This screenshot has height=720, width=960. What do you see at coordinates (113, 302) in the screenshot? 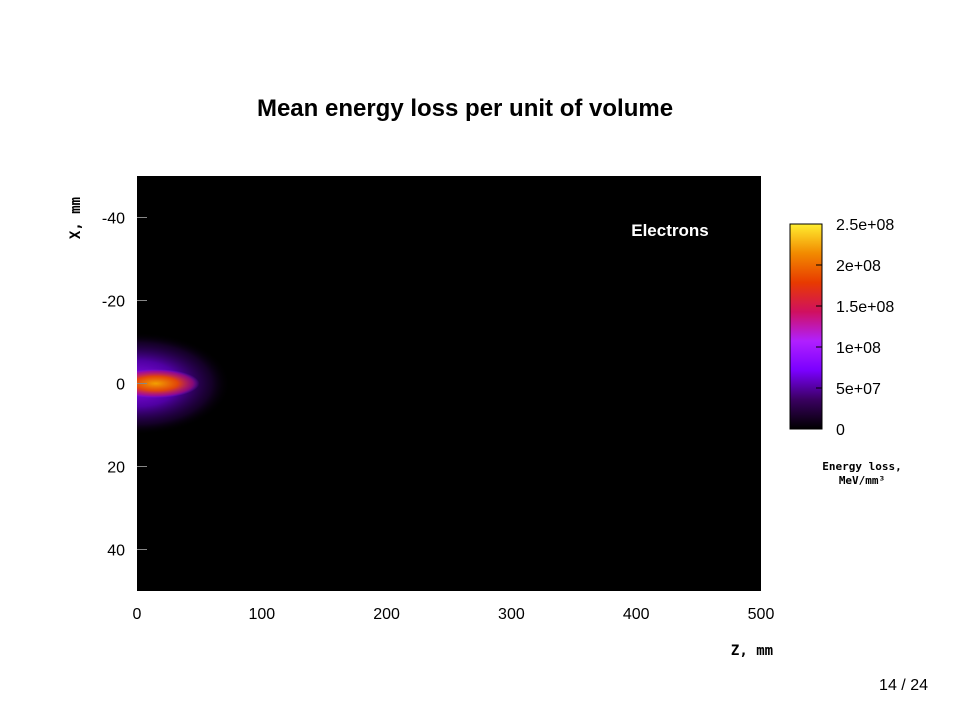
I see `y-tick-label: -20` at bounding box center [113, 302].